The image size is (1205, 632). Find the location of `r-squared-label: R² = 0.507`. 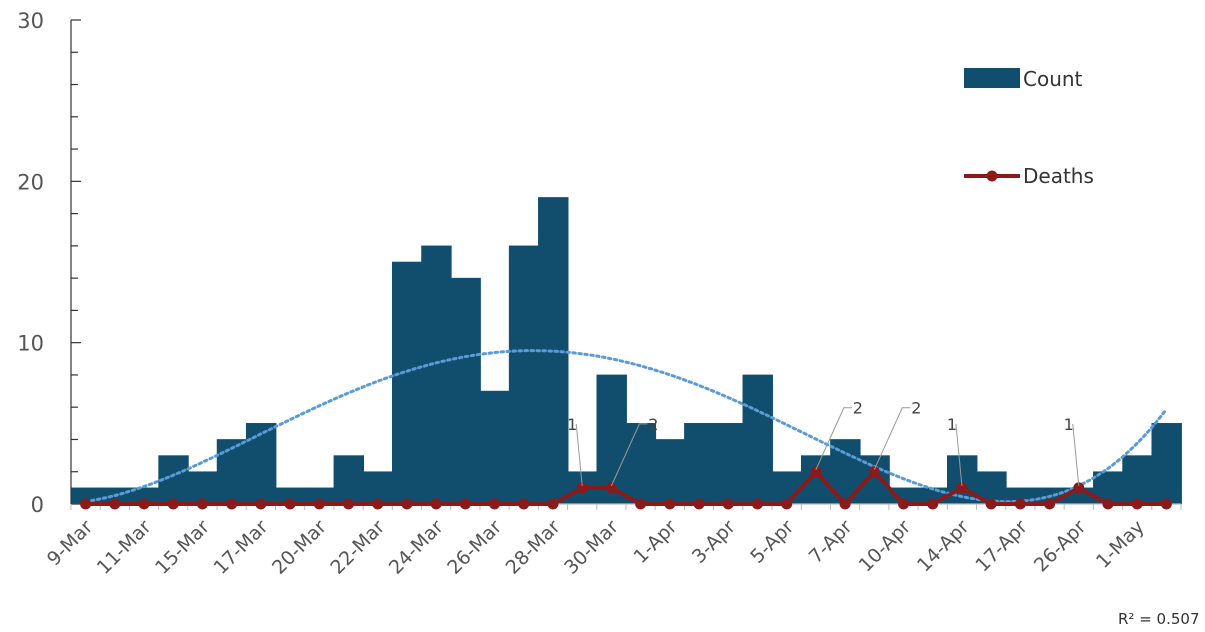

r-squared-label: R² = 0.507 is located at coordinates (1158, 619).